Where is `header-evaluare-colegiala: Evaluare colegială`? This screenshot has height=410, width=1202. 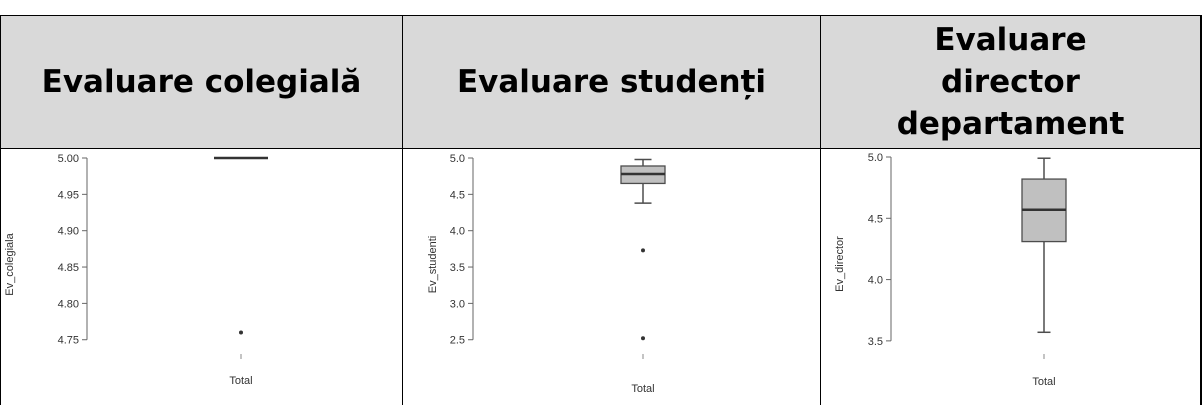
header-evaluare-colegiala: Evaluare colegială is located at coordinates (201, 82).